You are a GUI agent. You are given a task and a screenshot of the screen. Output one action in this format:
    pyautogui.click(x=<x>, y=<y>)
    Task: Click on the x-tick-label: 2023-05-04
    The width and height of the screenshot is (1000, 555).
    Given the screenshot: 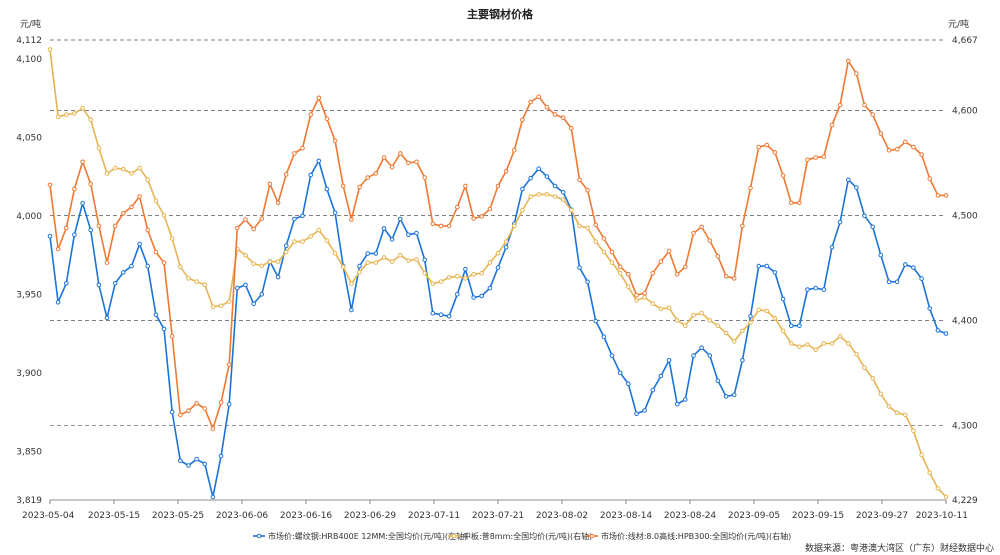 What is the action you would take?
    pyautogui.click(x=48, y=516)
    